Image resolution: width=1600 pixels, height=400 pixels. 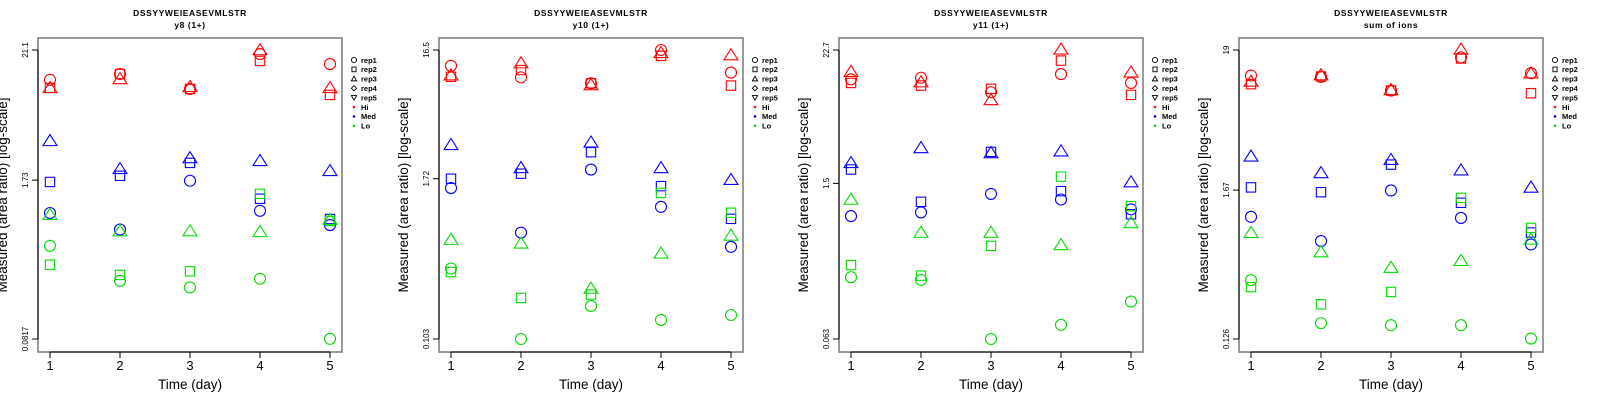 What do you see at coordinates (426, 178) in the screenshot?
I see `y-tick-label: 1.72` at bounding box center [426, 178].